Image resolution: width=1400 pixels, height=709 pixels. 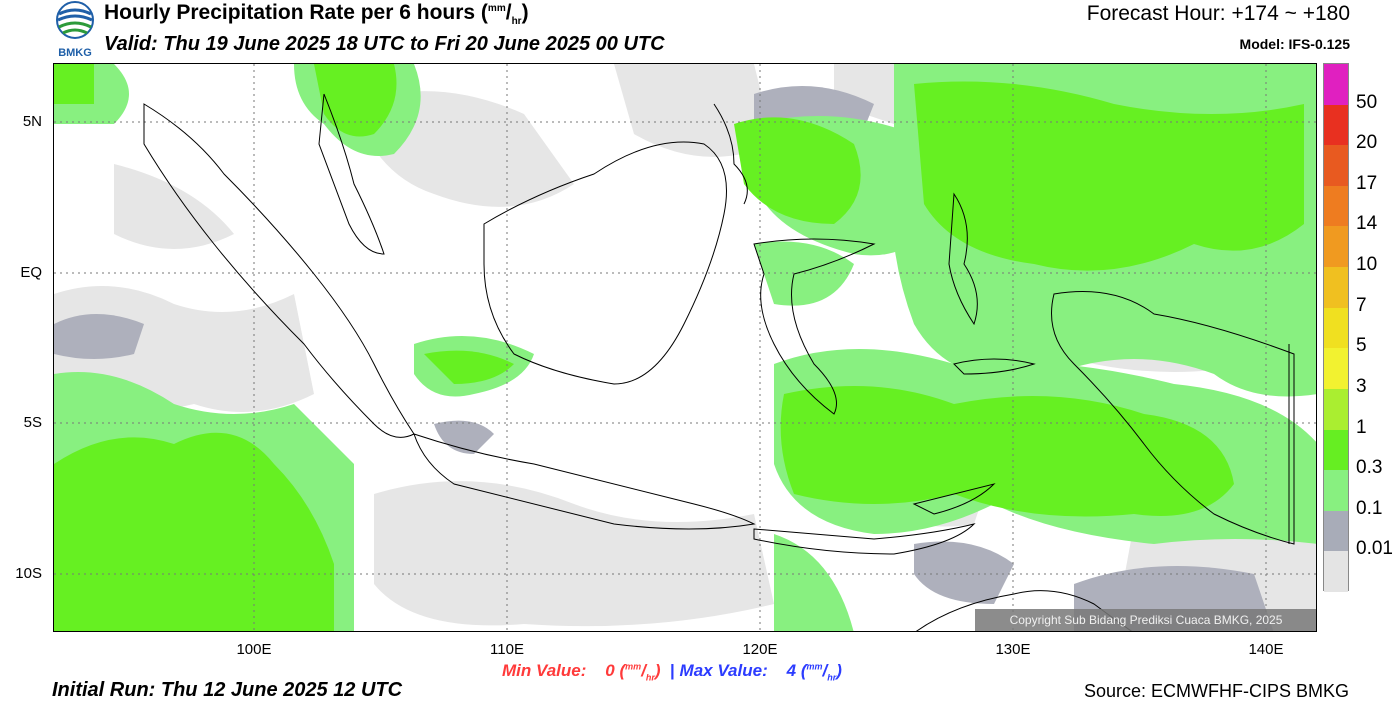 What do you see at coordinates (1367, 183) in the screenshot?
I see `colorbar-label: 17` at bounding box center [1367, 183].